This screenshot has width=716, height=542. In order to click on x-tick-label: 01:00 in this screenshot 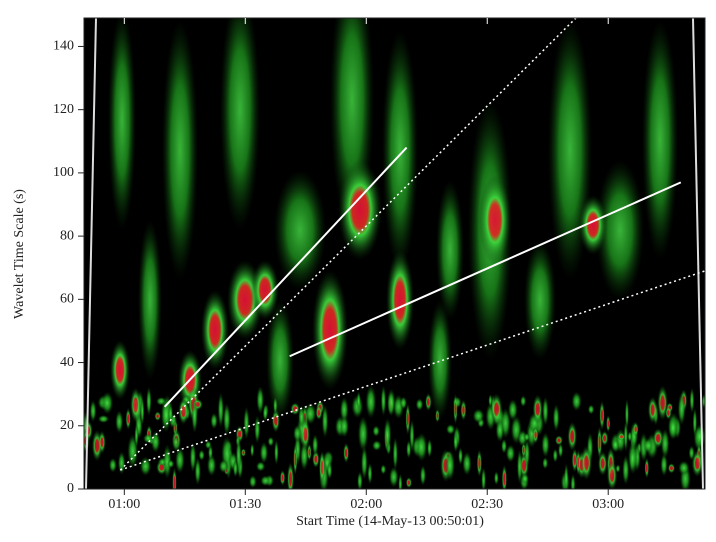, I will do `click(124, 504)`.